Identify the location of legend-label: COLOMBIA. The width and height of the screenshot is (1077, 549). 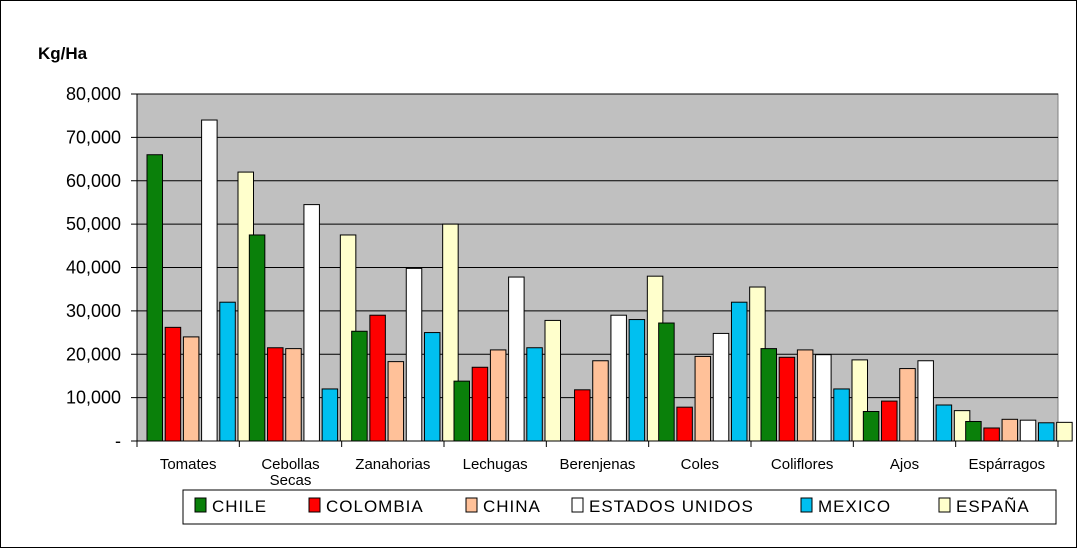
(375, 506).